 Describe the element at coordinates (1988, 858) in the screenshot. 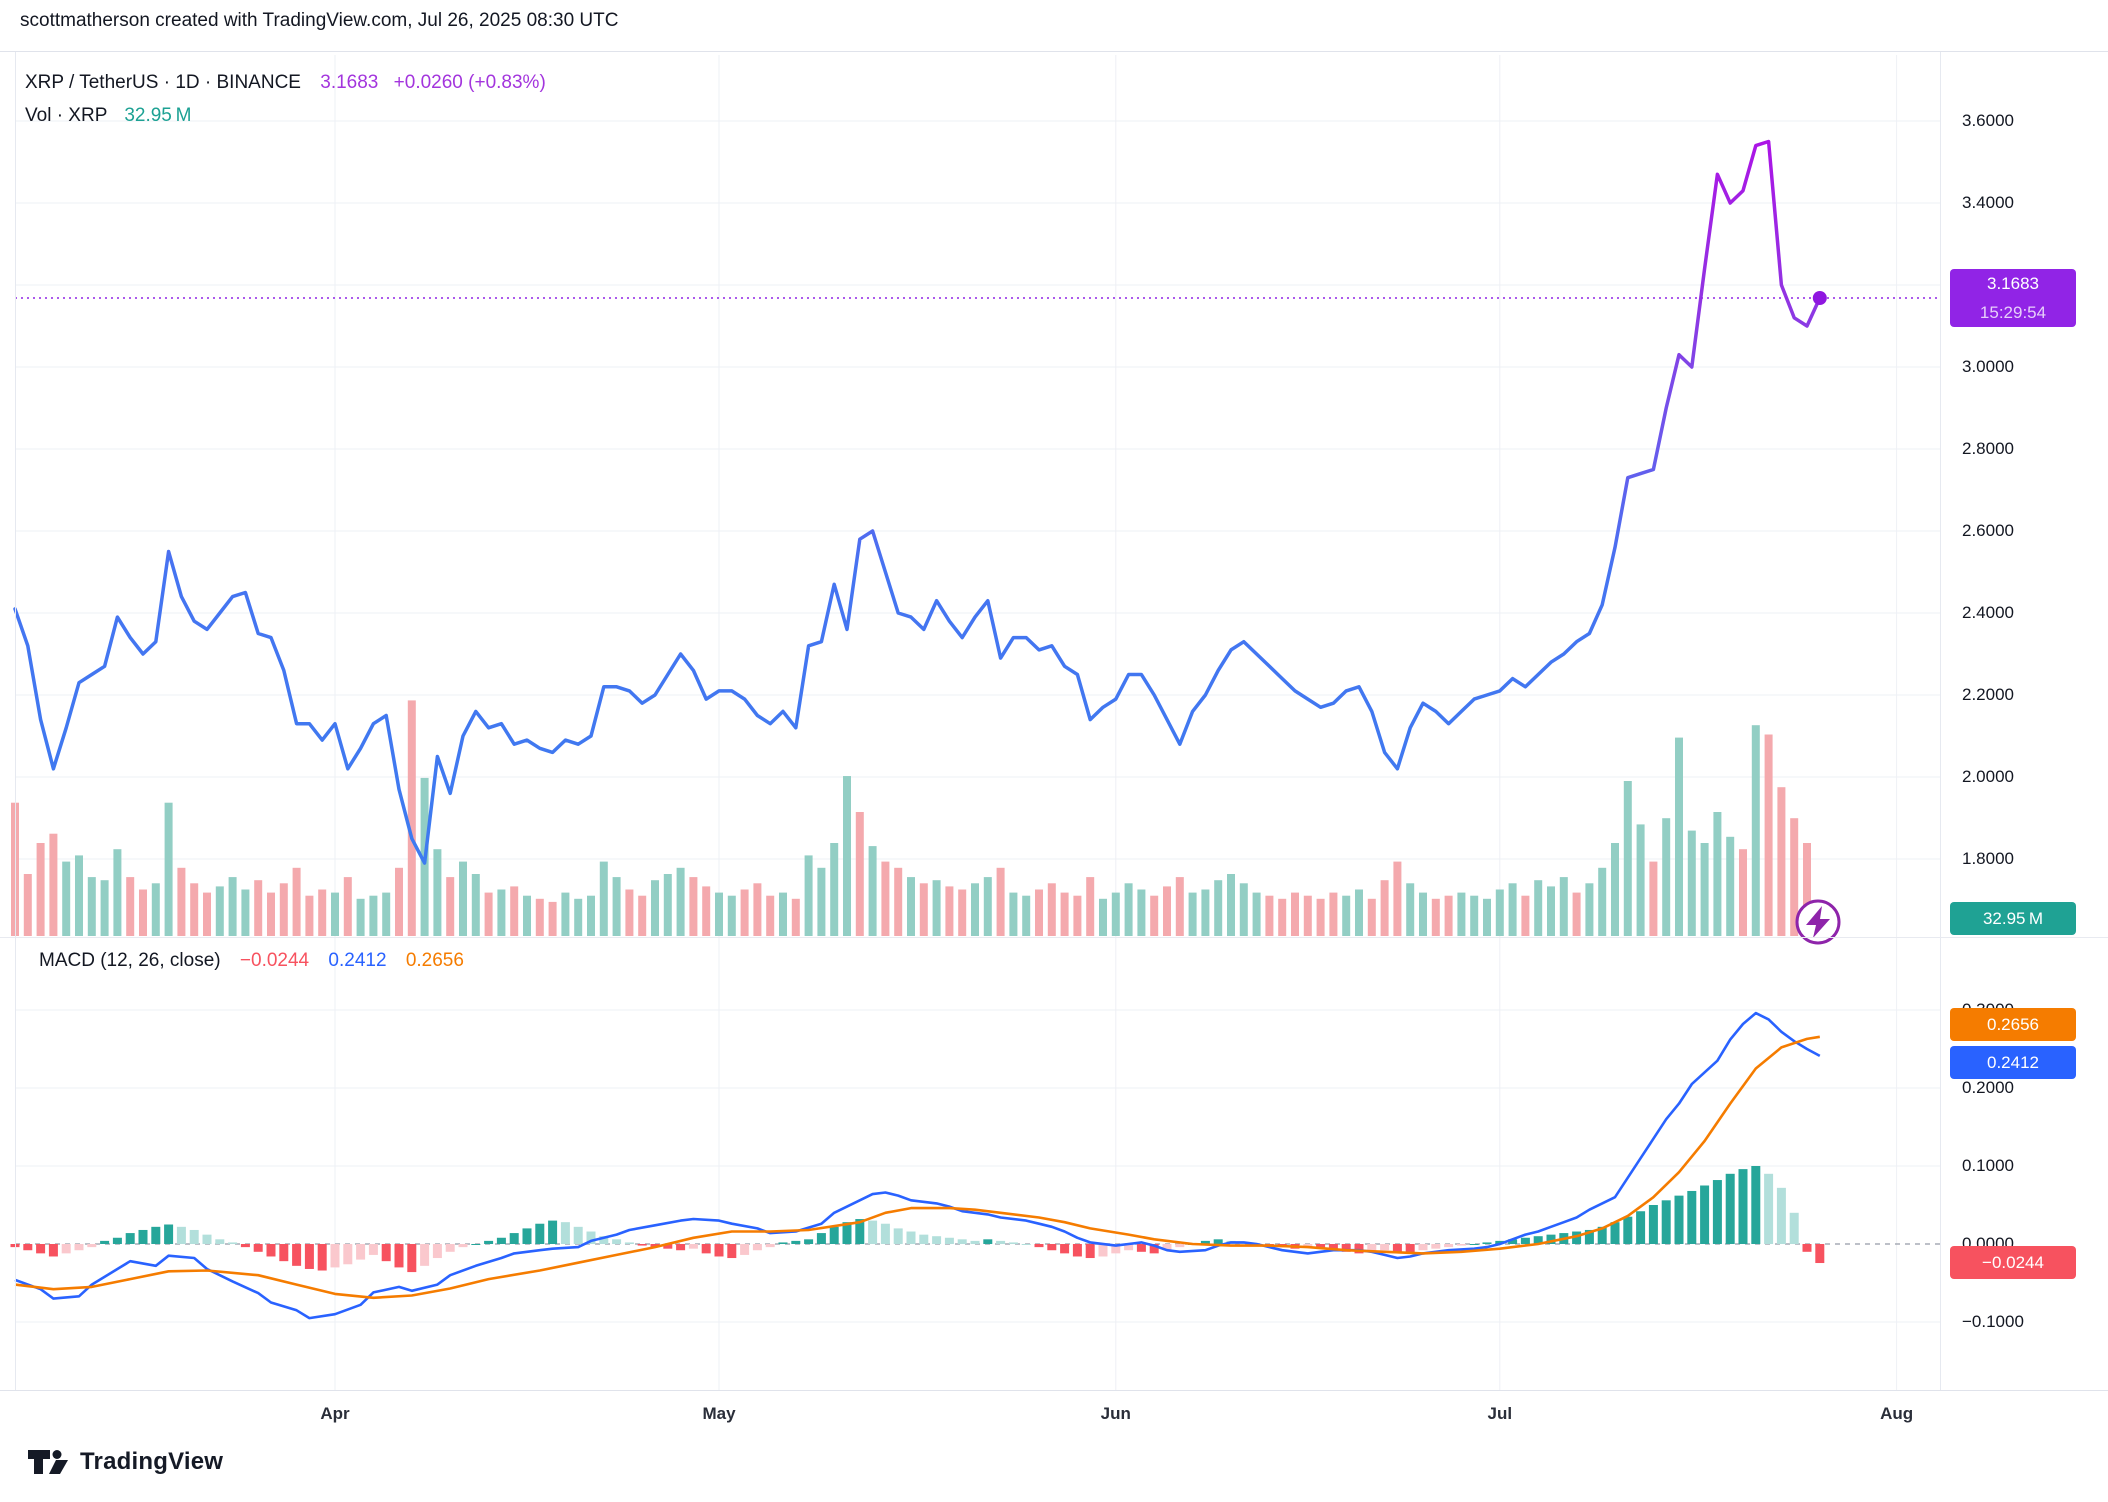

I see `price-tick-label: 1.8000` at that location.